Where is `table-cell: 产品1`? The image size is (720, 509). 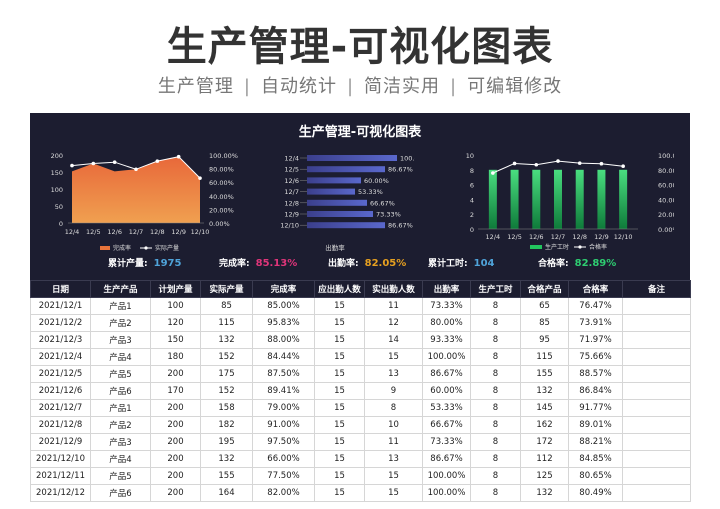
table-cell: 产品1 is located at coordinates (120, 306).